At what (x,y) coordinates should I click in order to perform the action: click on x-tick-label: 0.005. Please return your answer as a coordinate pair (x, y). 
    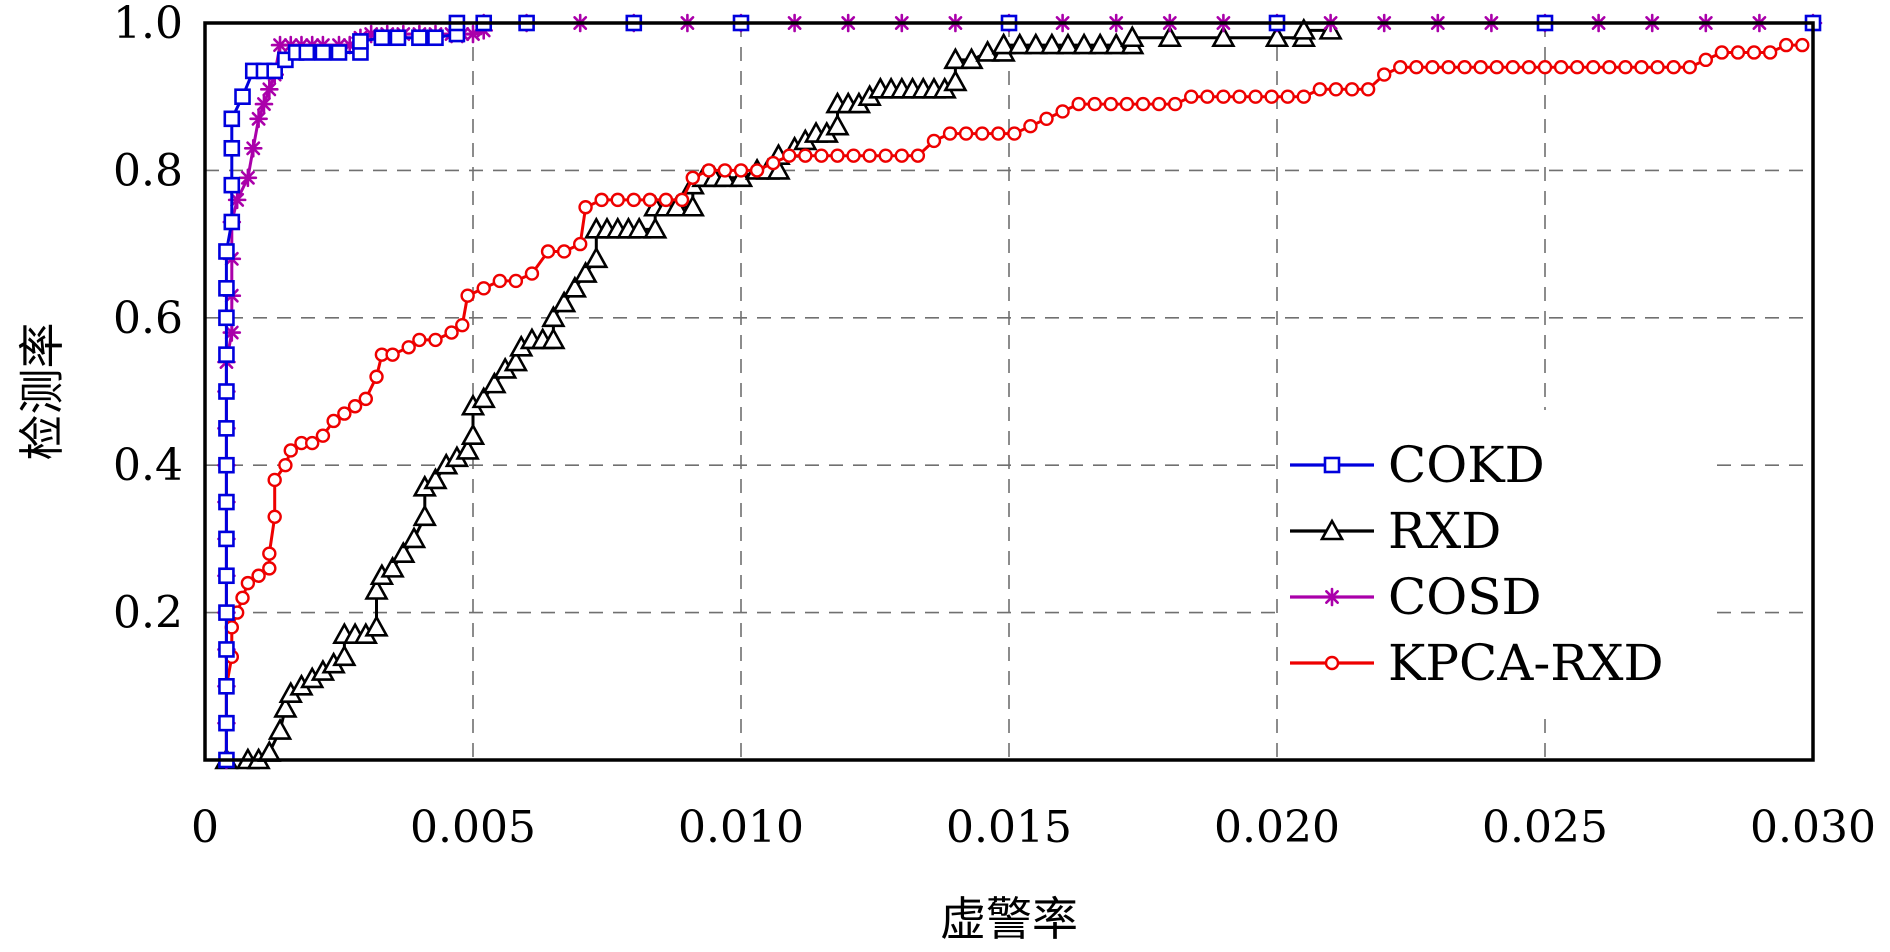
    Looking at the image, I should click on (473, 827).